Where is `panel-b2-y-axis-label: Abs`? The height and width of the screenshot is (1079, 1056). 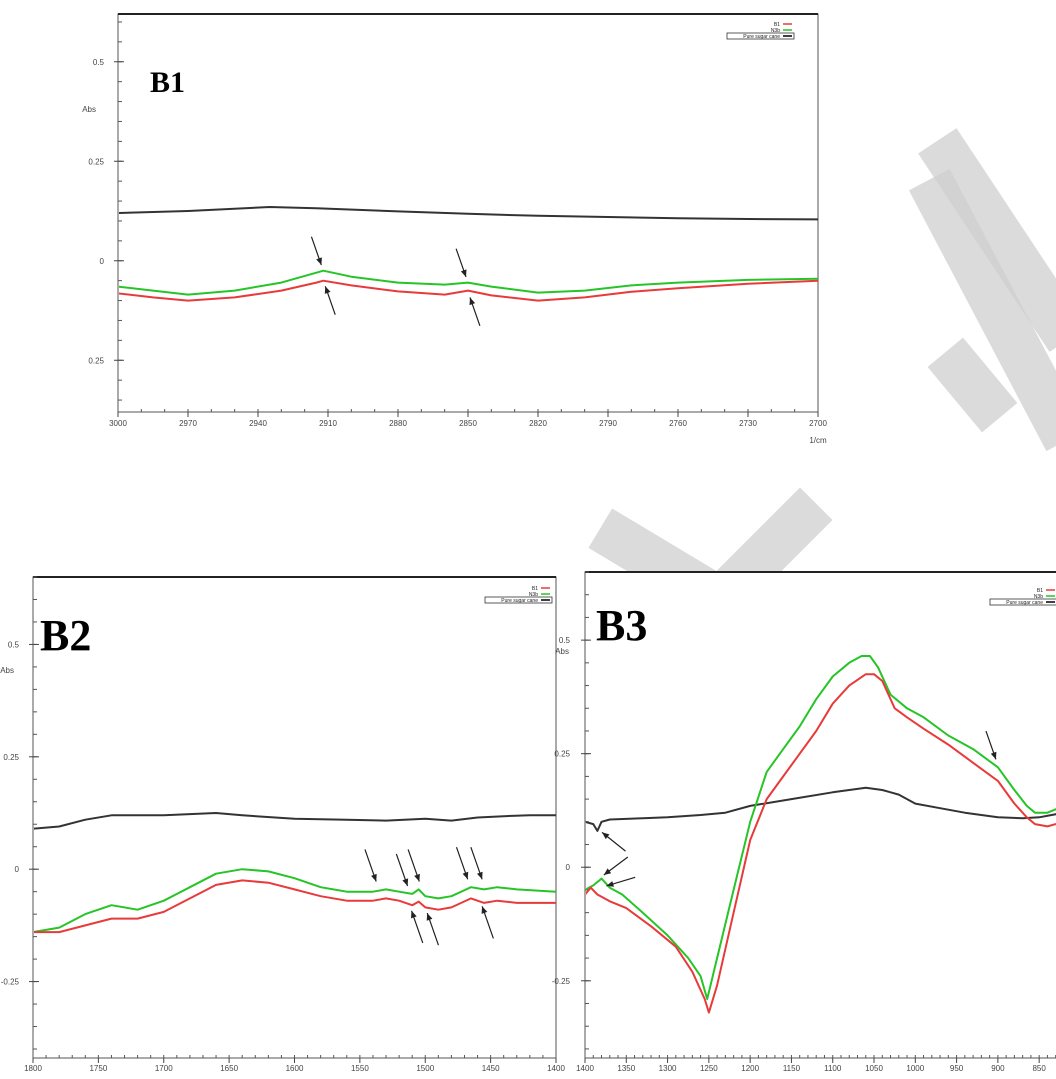 panel-b2-y-axis-label: Abs is located at coordinates (7, 670).